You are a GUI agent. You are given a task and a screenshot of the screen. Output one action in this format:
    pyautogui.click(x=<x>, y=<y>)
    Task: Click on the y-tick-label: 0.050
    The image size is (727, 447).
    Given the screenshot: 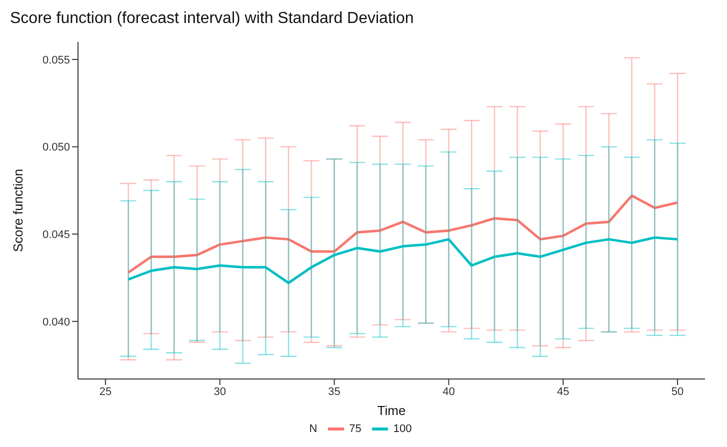 What is the action you would take?
    pyautogui.click(x=56, y=148)
    